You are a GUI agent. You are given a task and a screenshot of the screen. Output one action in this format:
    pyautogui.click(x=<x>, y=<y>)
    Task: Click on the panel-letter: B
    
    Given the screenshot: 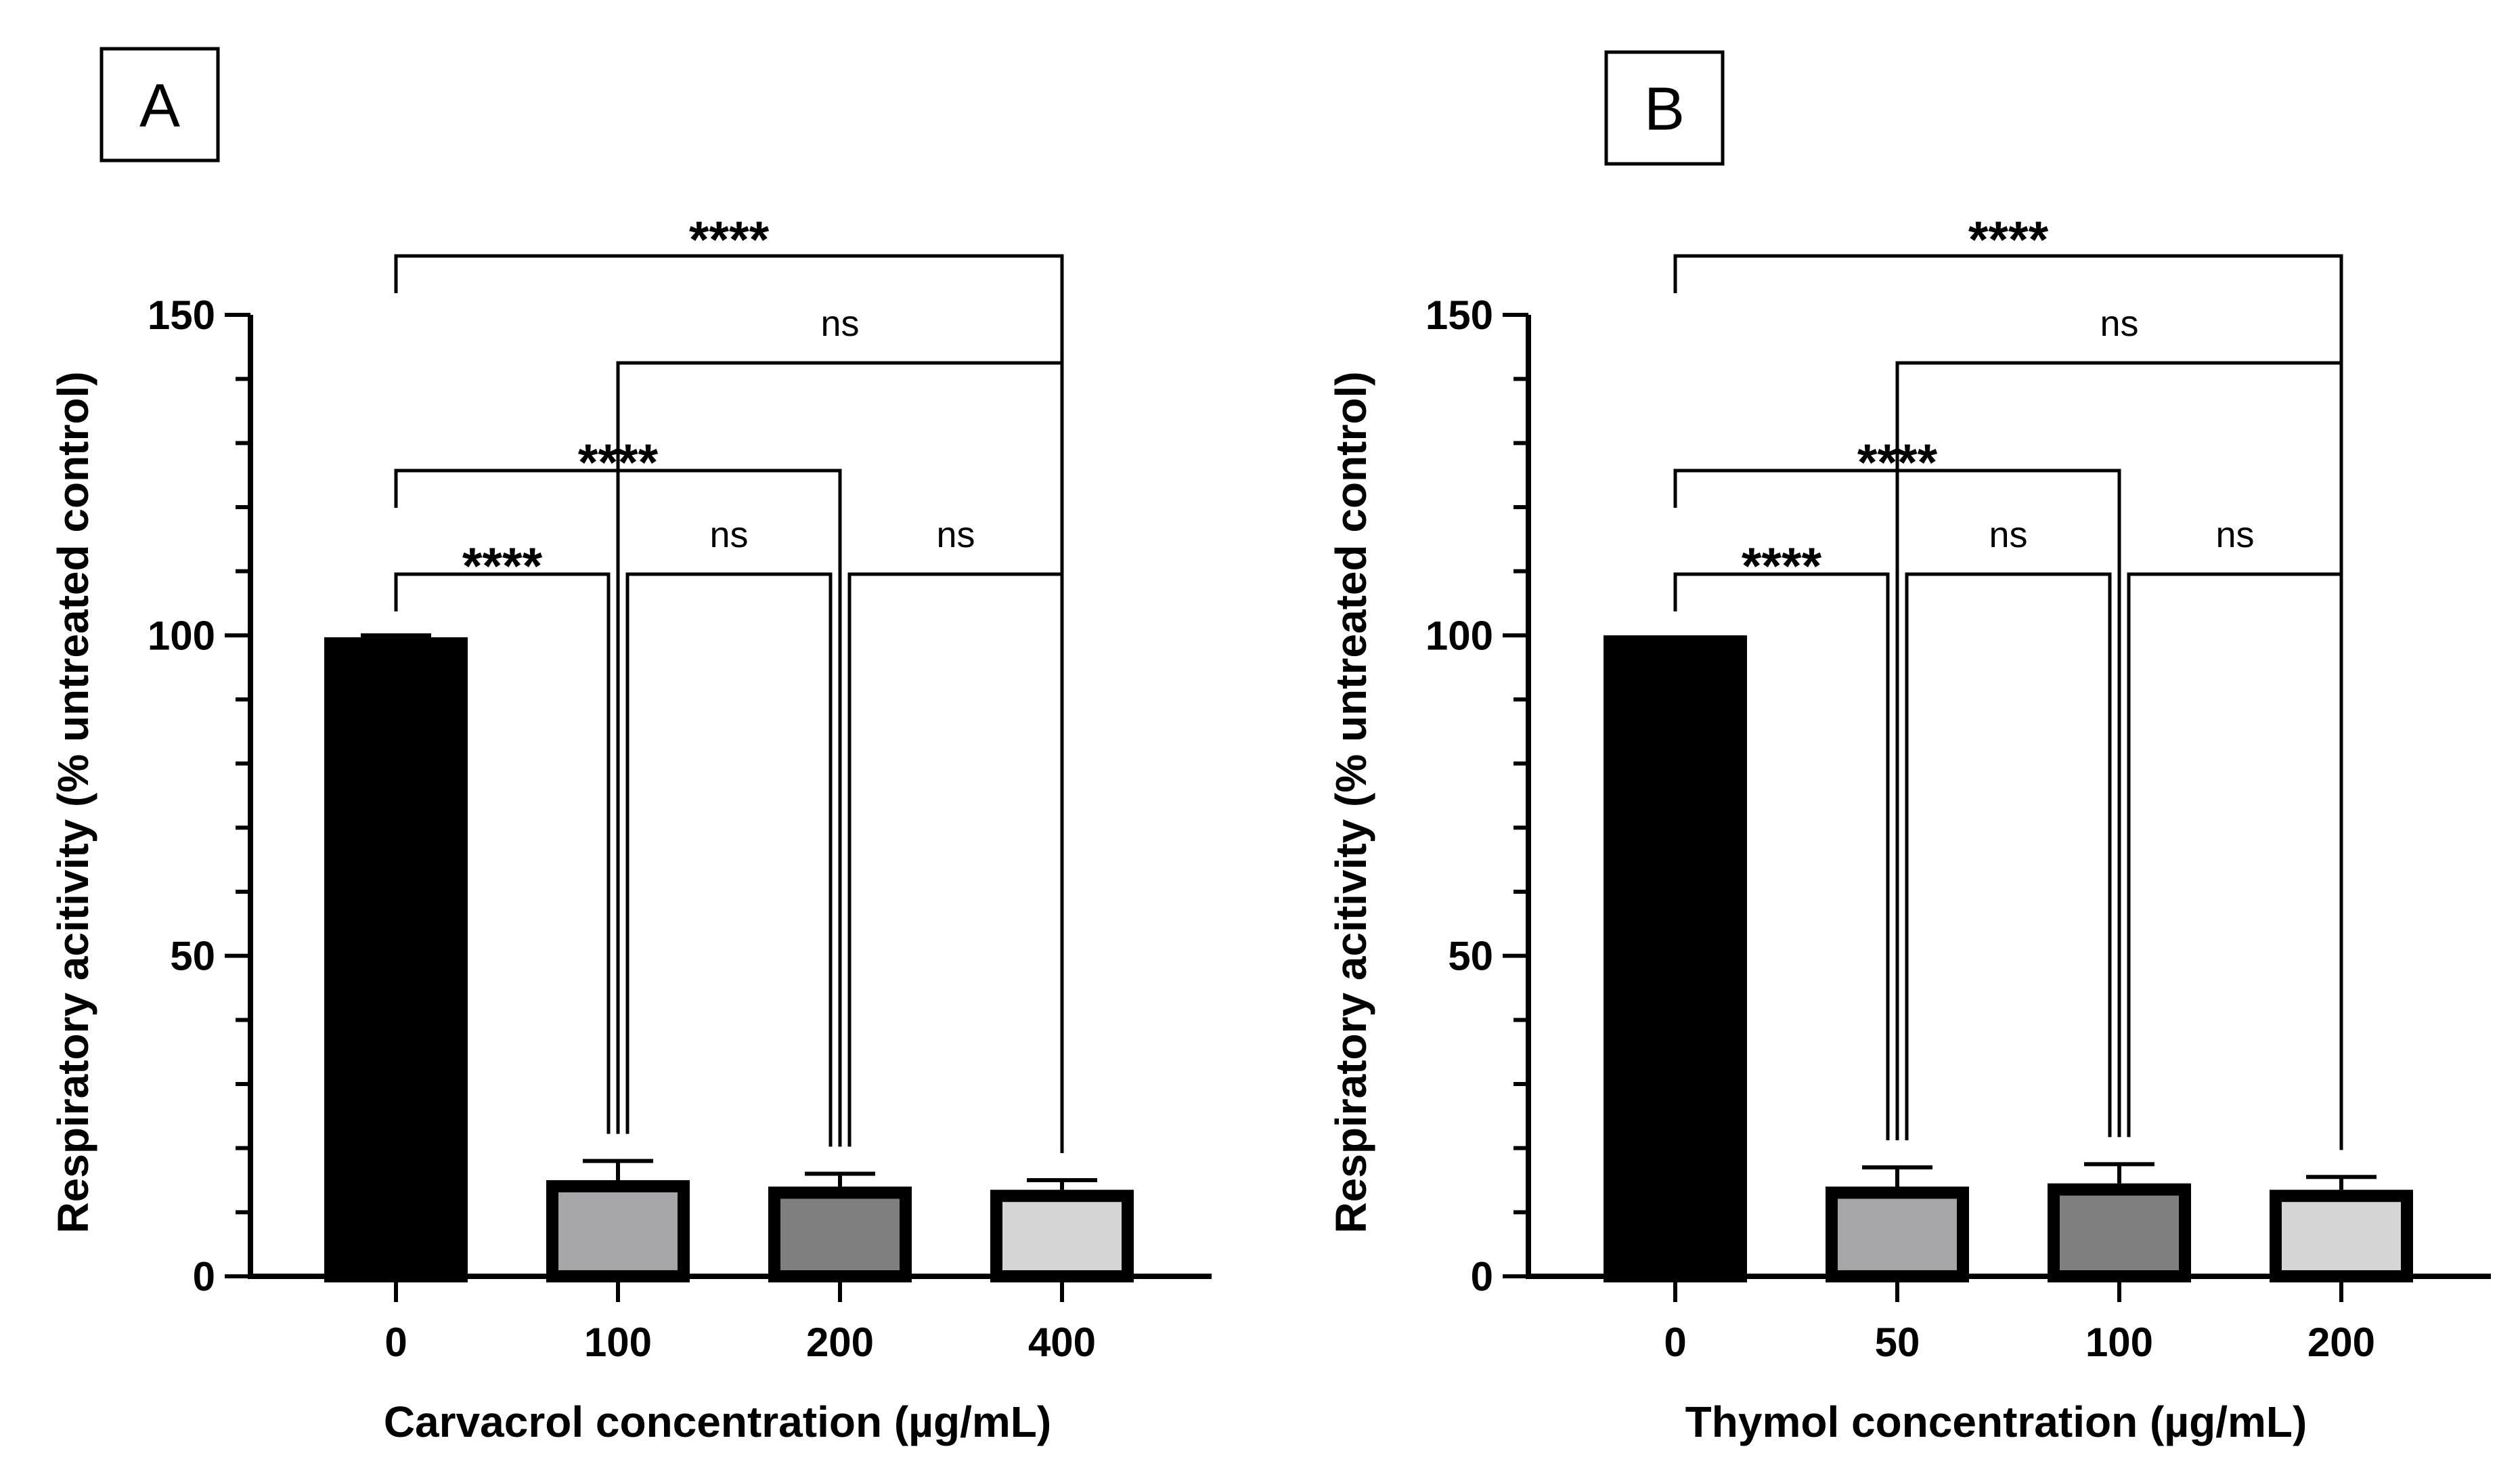 What is the action you would take?
    pyautogui.click(x=1665, y=110)
    